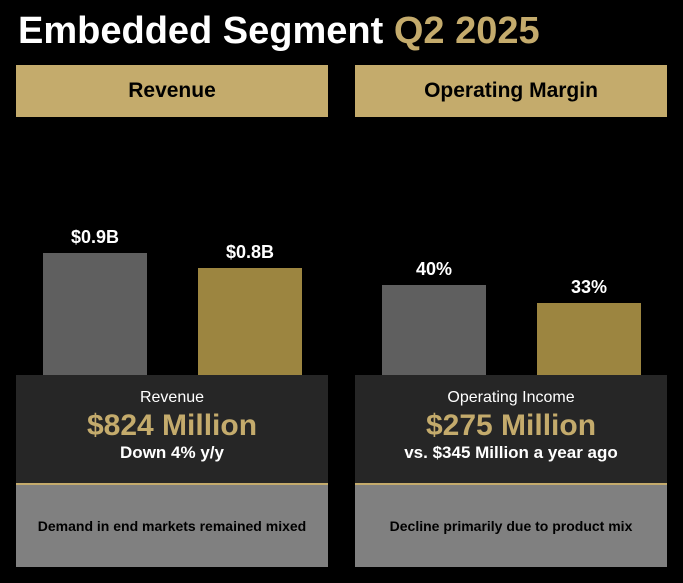 The width and height of the screenshot is (683, 583). Describe the element at coordinates (172, 452) in the screenshot. I see `summary-sub: Down 4% y/y` at that location.